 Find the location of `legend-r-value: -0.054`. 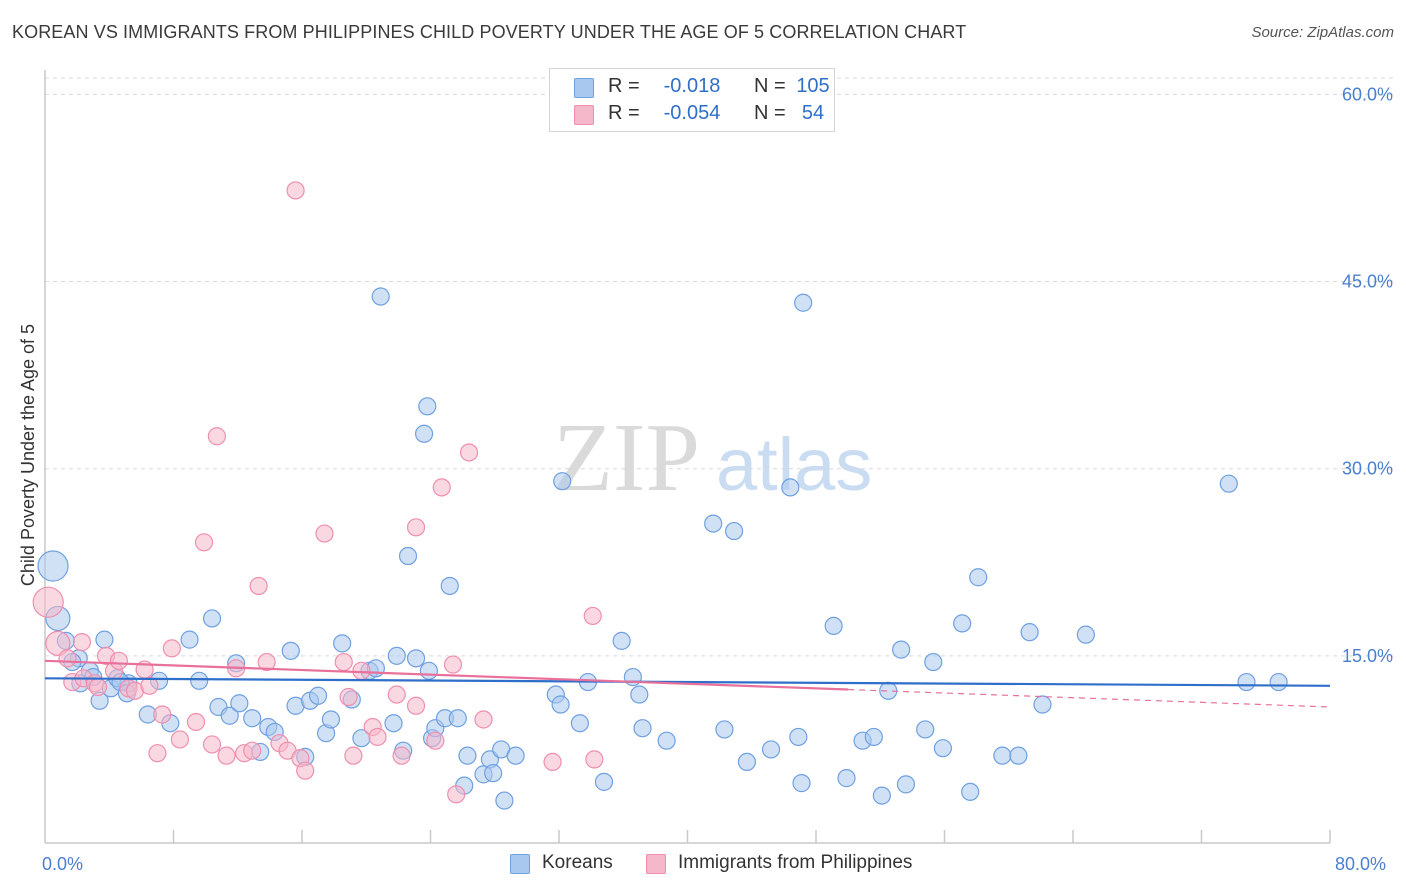

legend-r-value: -0.054 is located at coordinates (692, 113).